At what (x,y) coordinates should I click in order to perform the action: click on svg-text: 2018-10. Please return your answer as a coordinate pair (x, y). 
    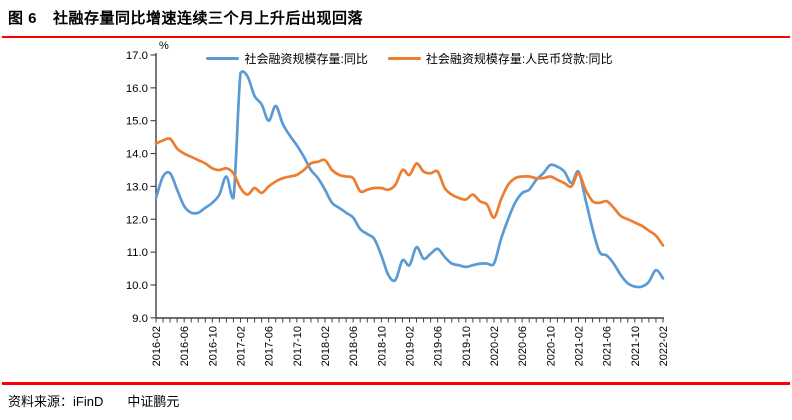
    Looking at the image, I should click on (382, 346).